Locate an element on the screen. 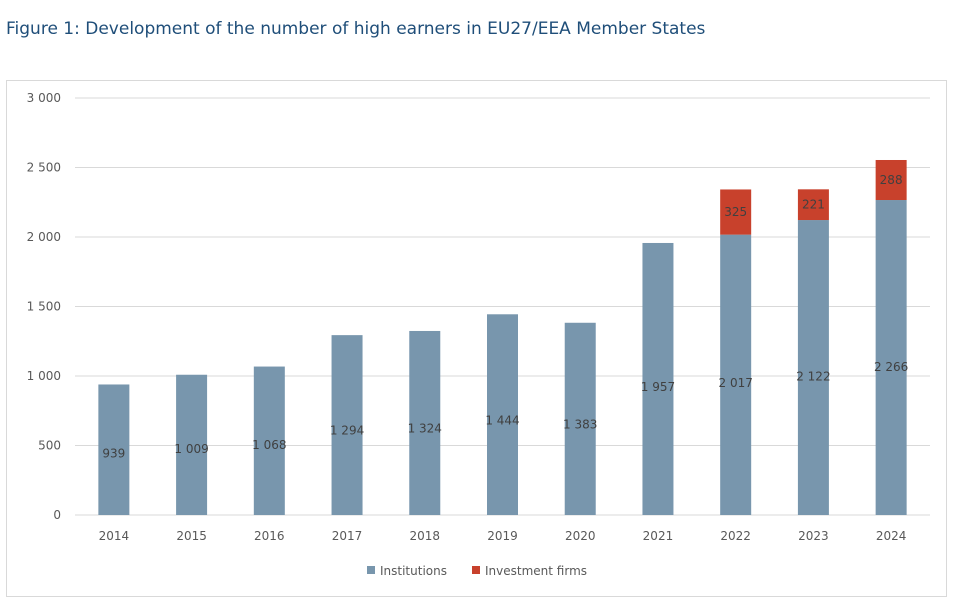 The image size is (955, 603). x-tick-label: 2016 is located at coordinates (269, 536).